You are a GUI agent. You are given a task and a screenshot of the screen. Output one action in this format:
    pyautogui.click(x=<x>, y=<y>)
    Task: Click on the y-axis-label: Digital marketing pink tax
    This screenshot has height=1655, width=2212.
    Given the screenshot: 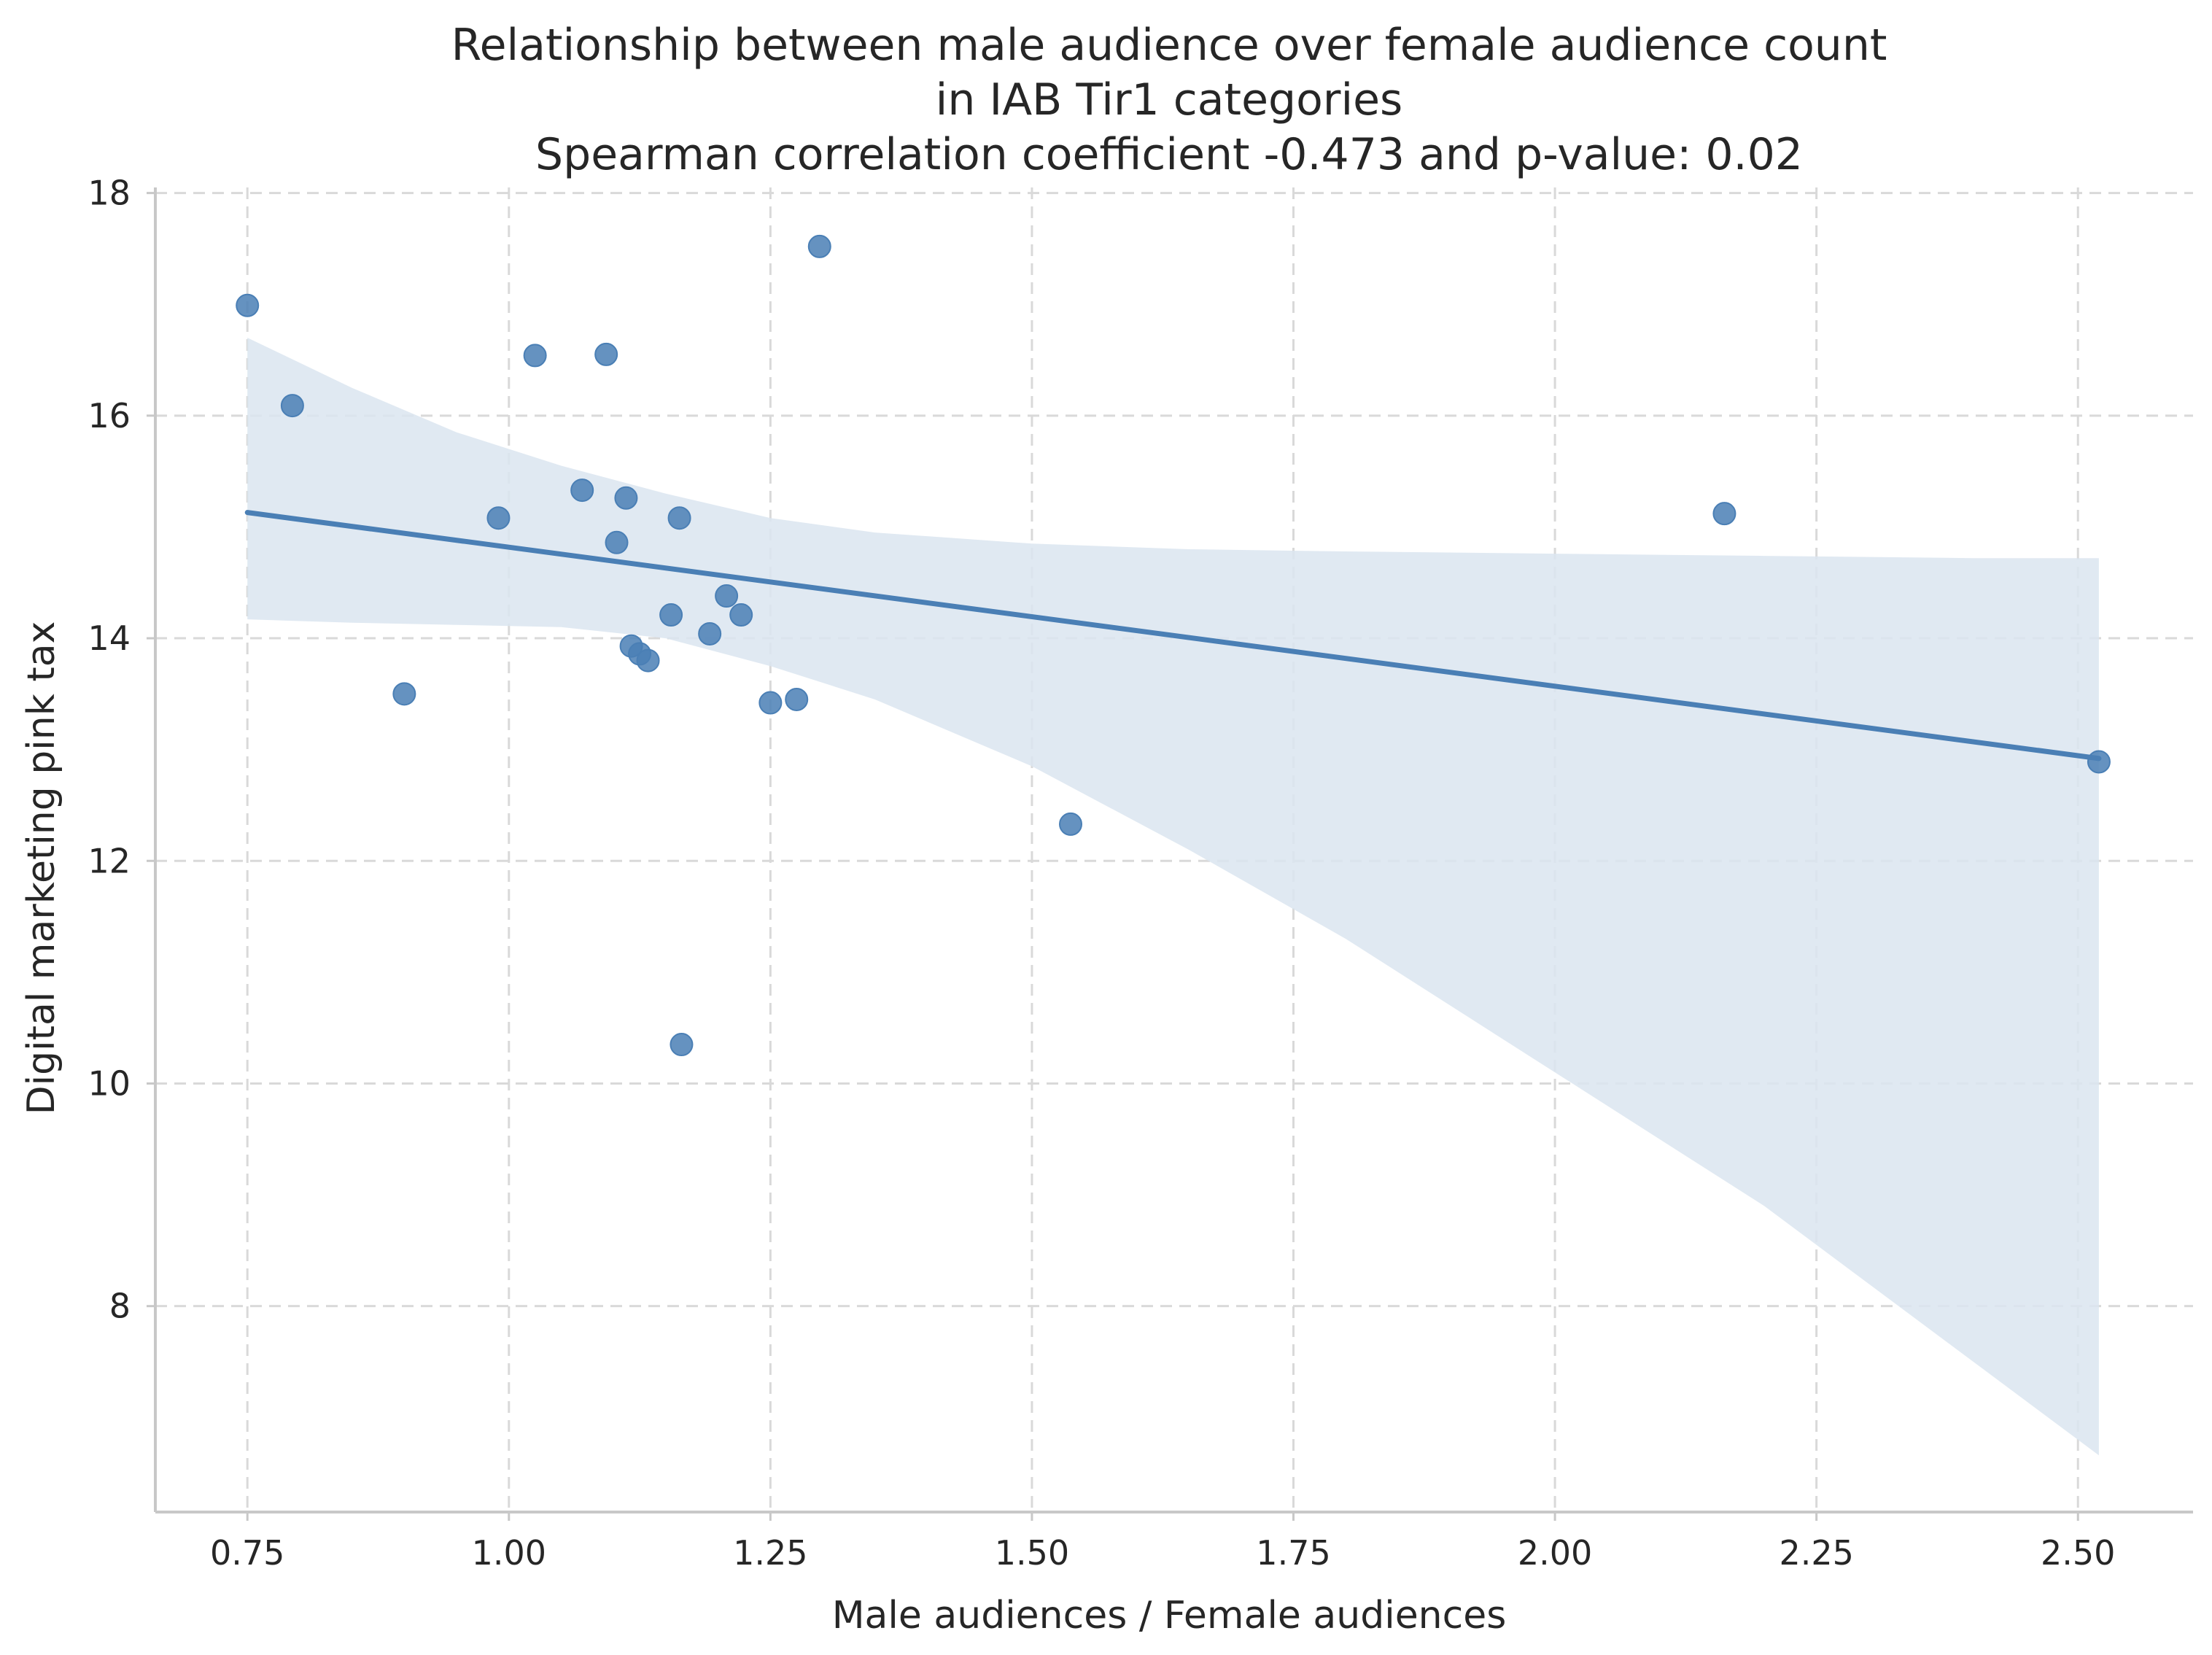 What is the action you would take?
    pyautogui.click(x=42, y=868)
    